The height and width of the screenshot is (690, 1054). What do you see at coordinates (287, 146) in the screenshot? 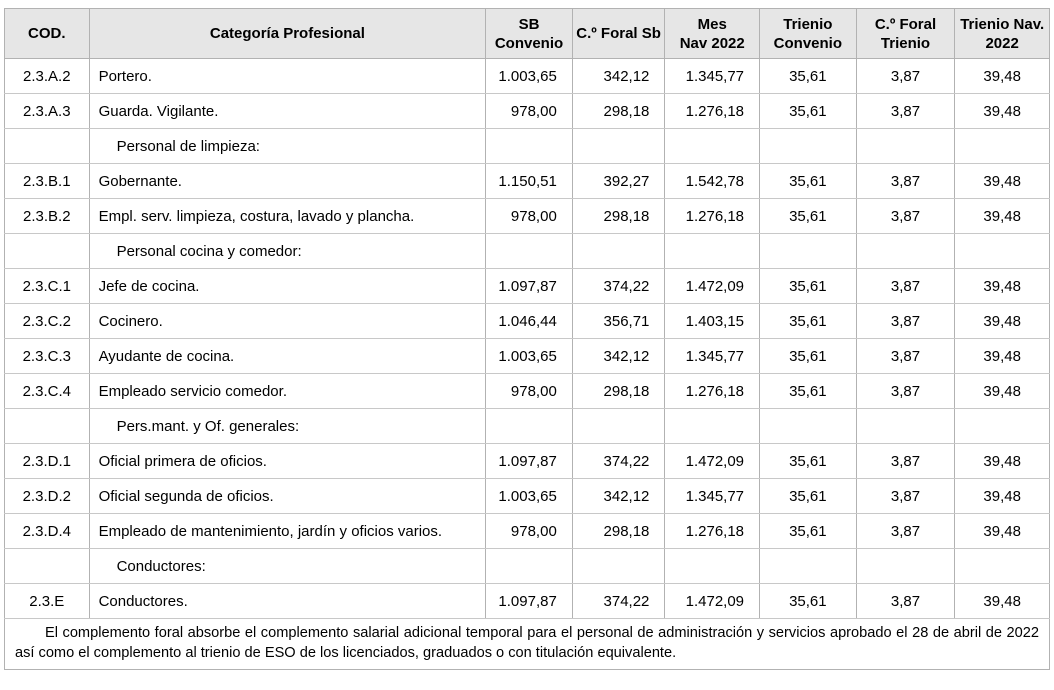
I see `cell-categoria: Personal de limpieza:` at bounding box center [287, 146].